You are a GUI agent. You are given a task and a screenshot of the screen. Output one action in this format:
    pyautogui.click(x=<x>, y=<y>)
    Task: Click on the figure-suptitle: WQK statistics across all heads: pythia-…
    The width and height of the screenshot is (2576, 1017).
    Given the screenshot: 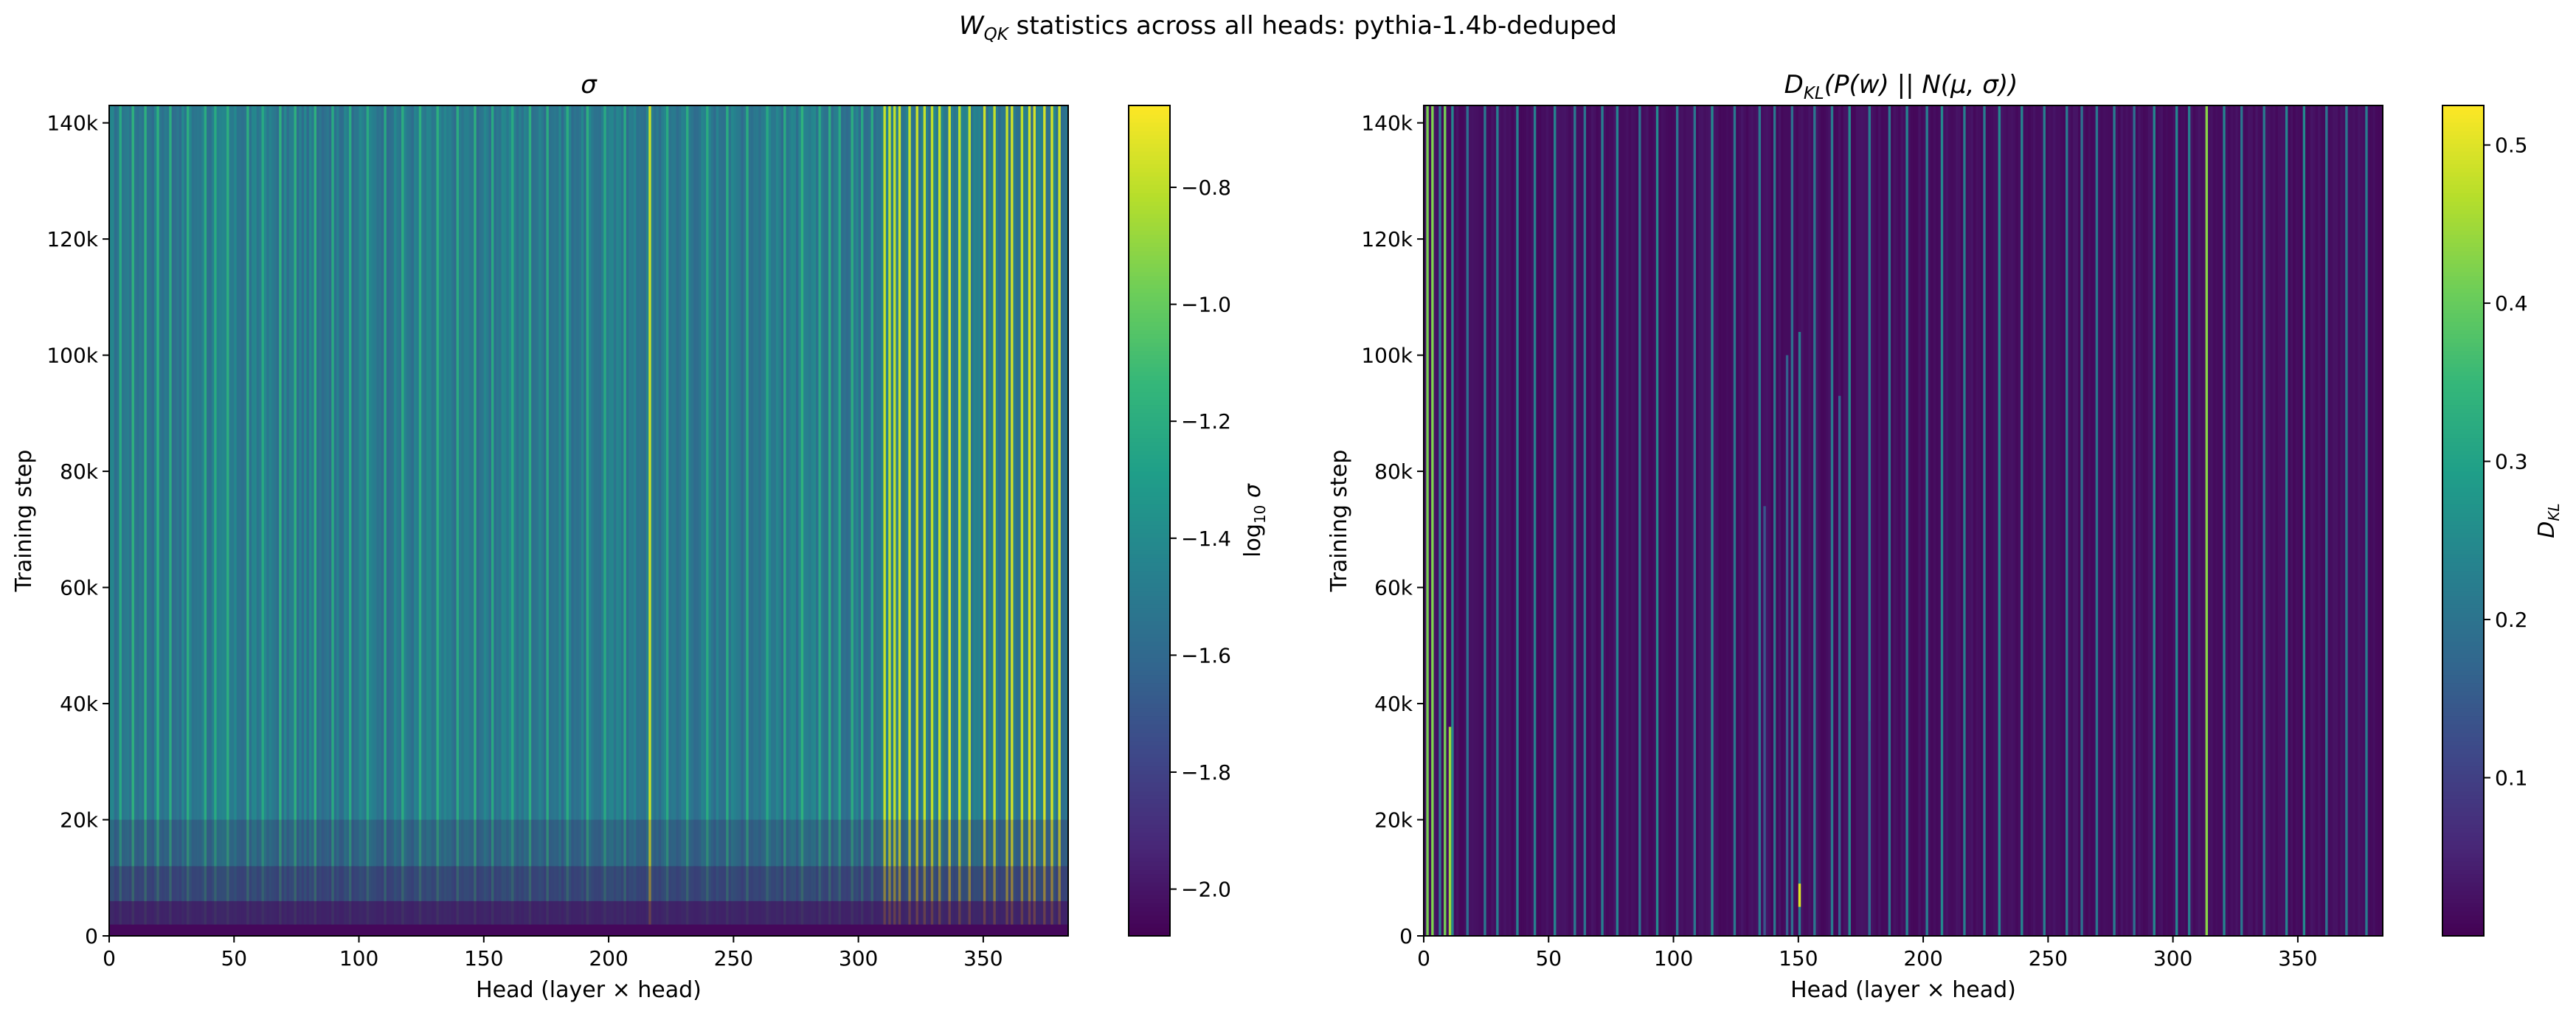 What is the action you would take?
    pyautogui.click(x=1288, y=27)
    